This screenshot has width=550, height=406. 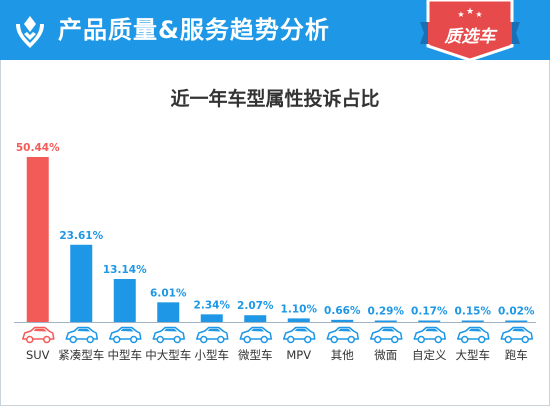 I want to click on value-label: 23.61%, so click(x=81, y=236).